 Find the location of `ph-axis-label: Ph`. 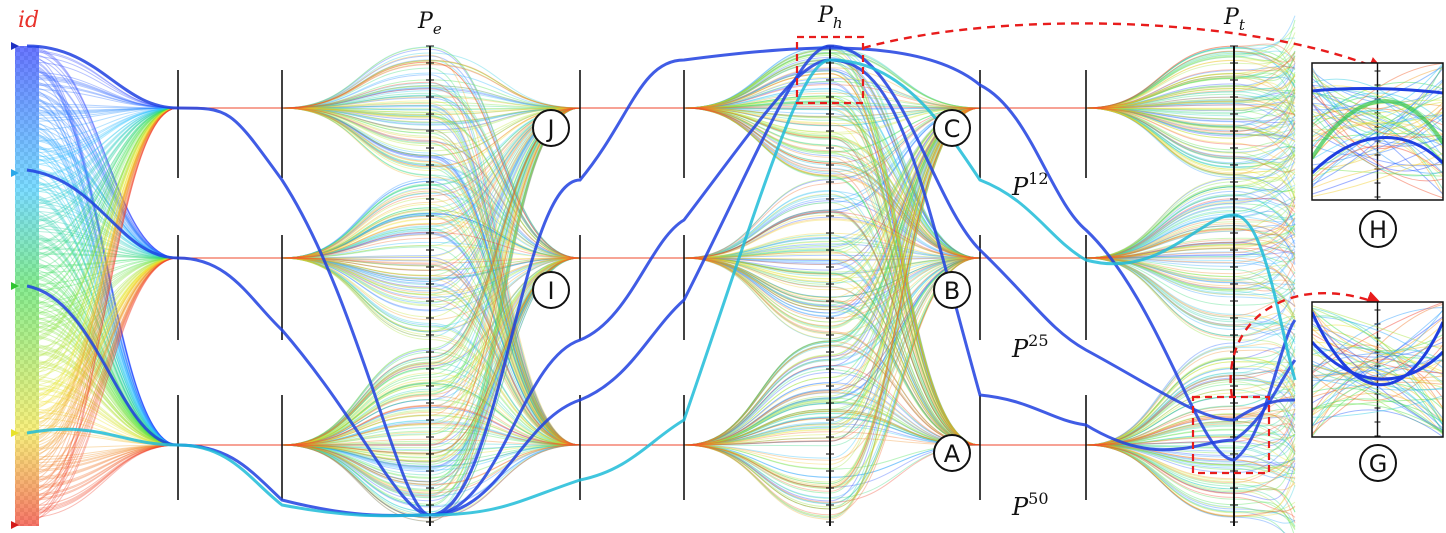

ph-axis-label: Ph is located at coordinates (829, 17).